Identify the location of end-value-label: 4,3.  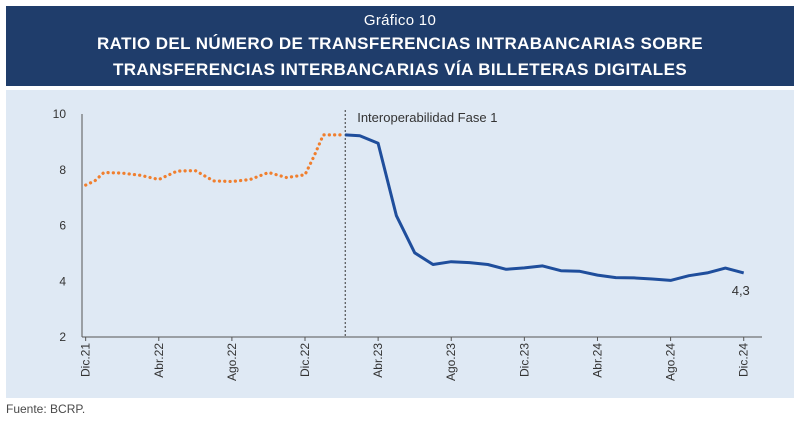
(741, 290).